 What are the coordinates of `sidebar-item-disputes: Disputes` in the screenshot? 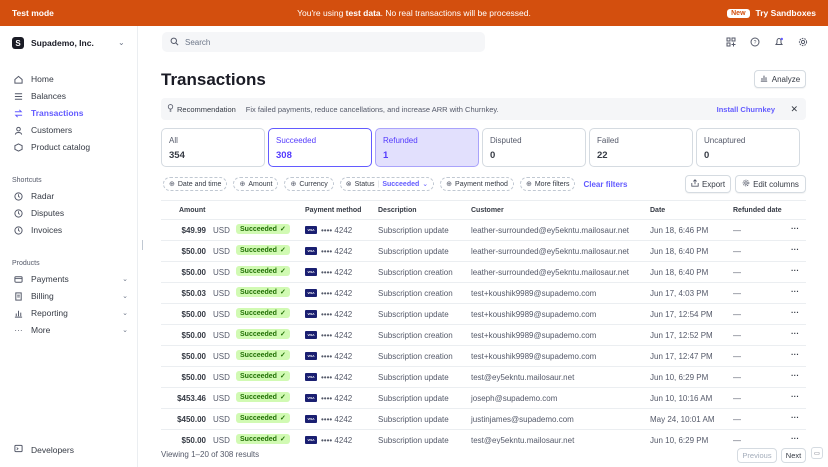 It's located at (71, 213).